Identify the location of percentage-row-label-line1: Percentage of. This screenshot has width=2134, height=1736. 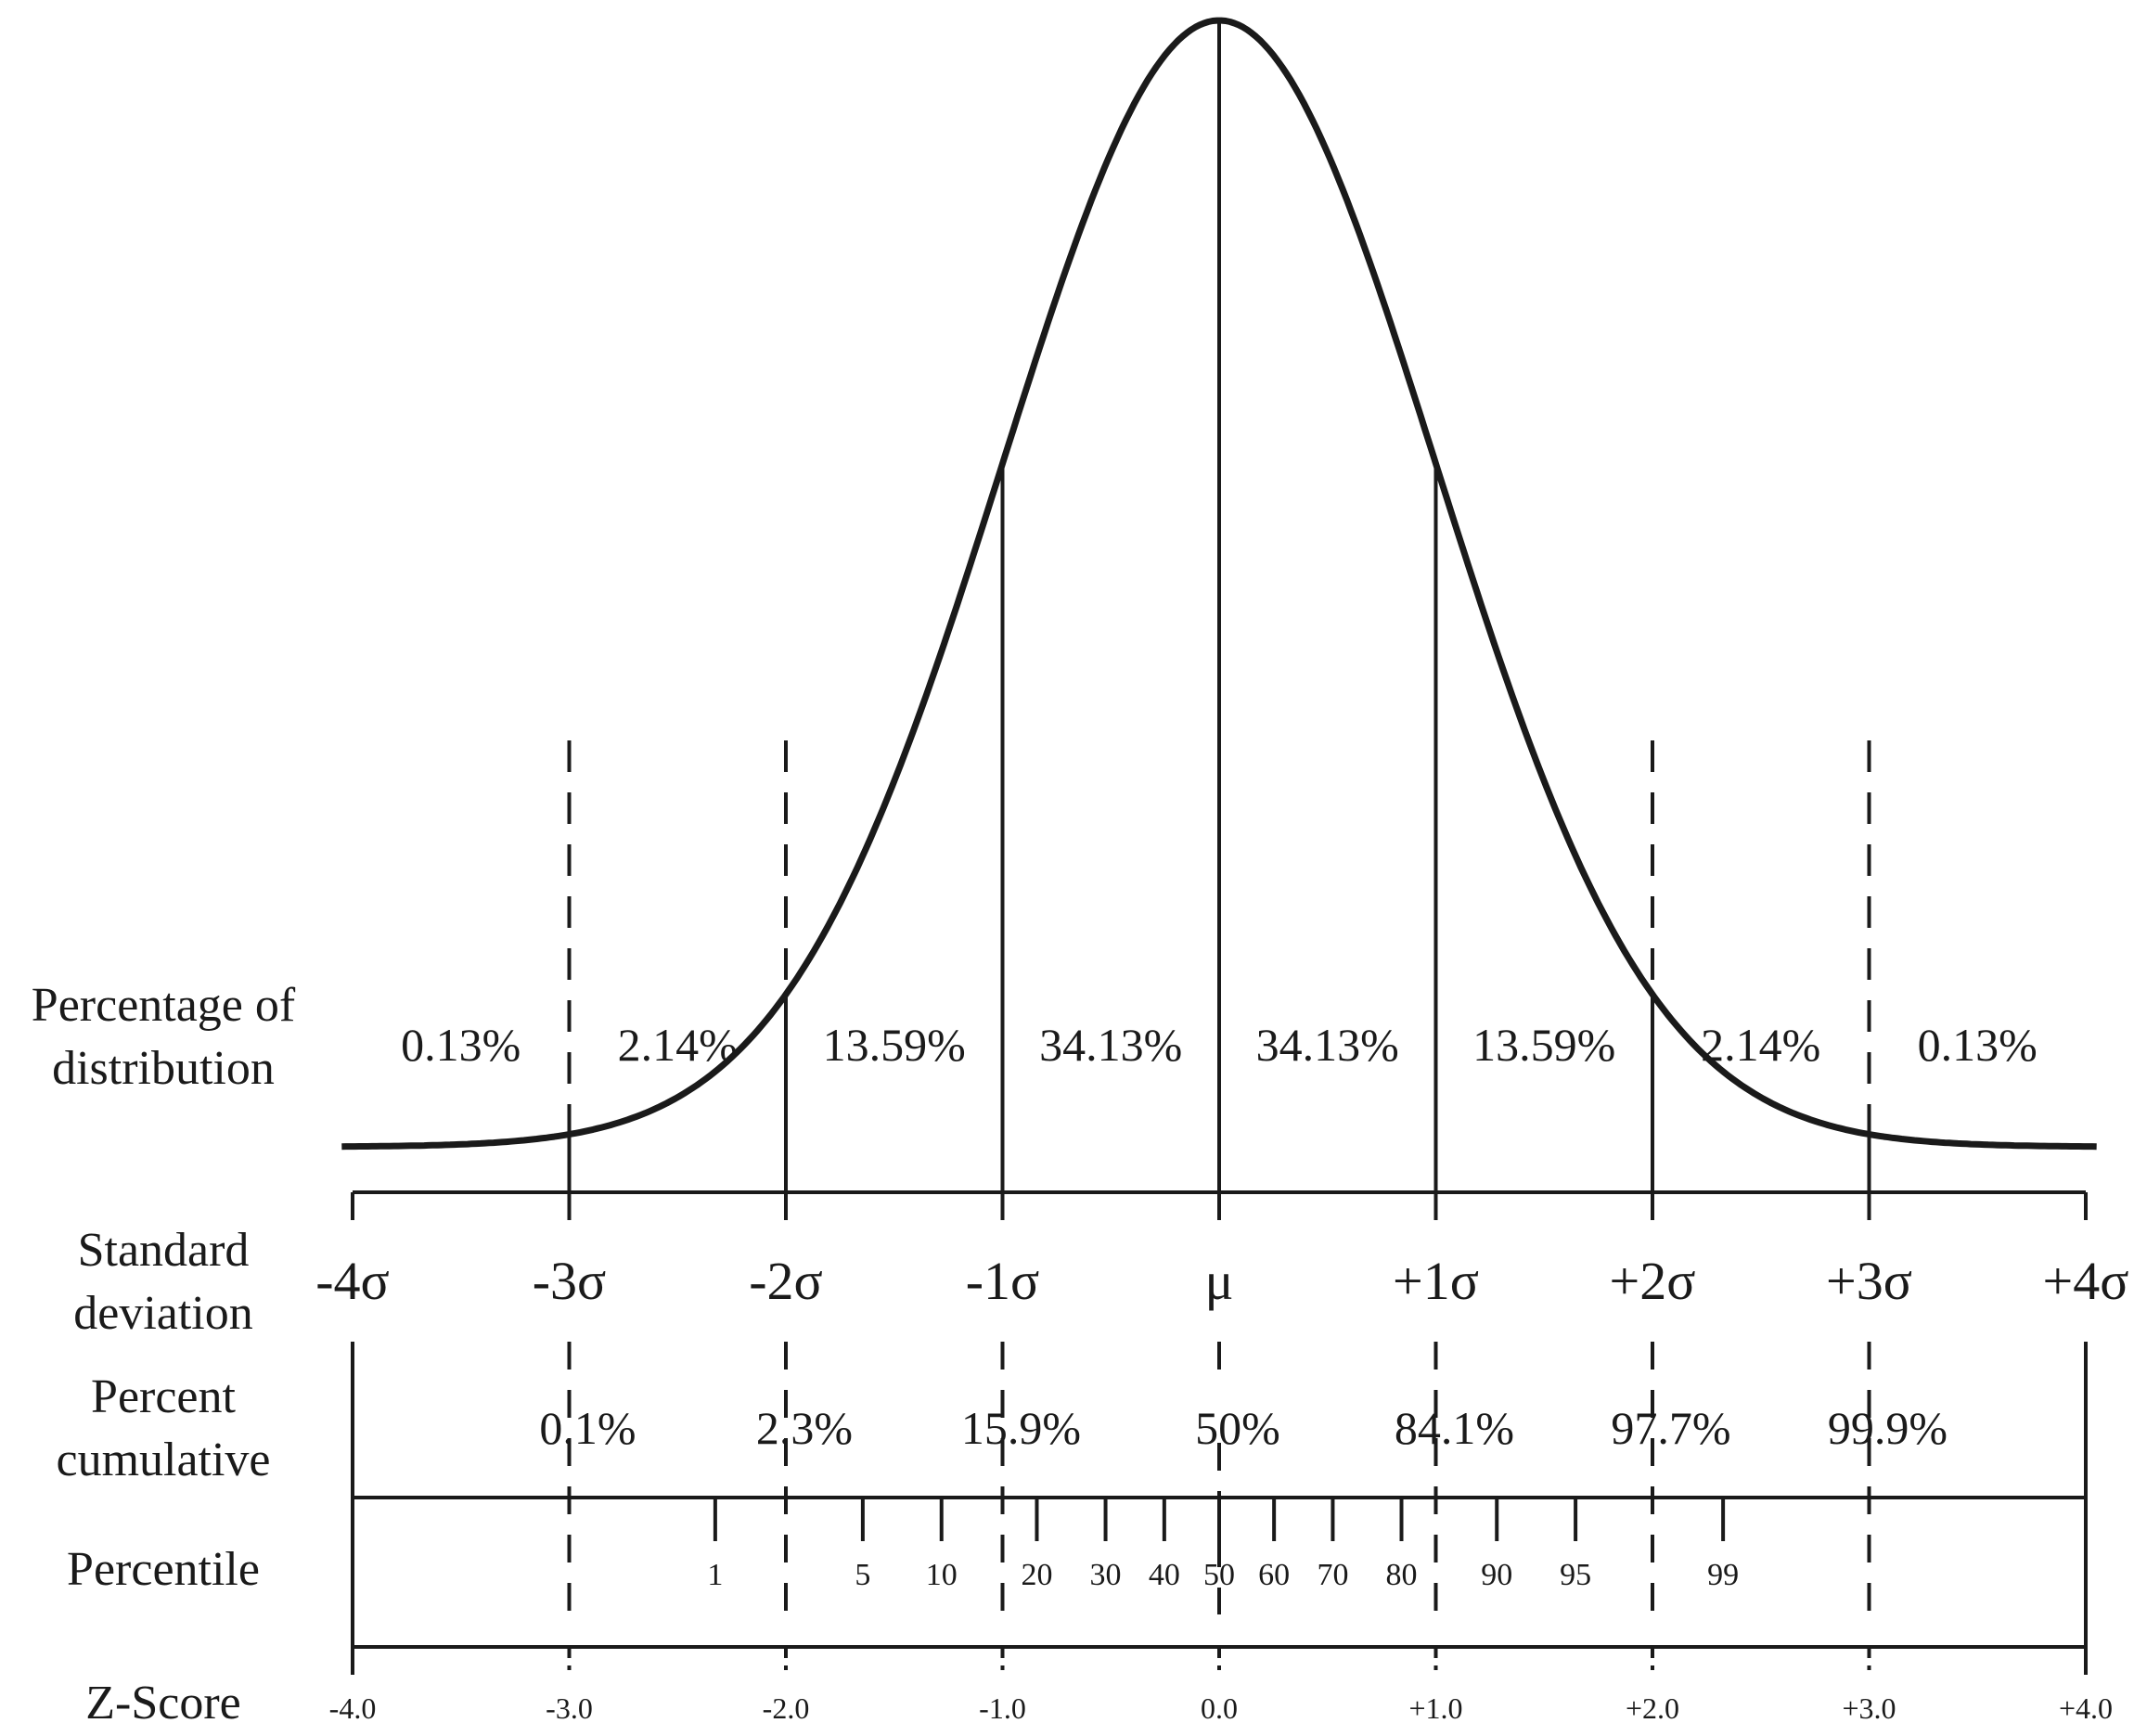
(164, 1005).